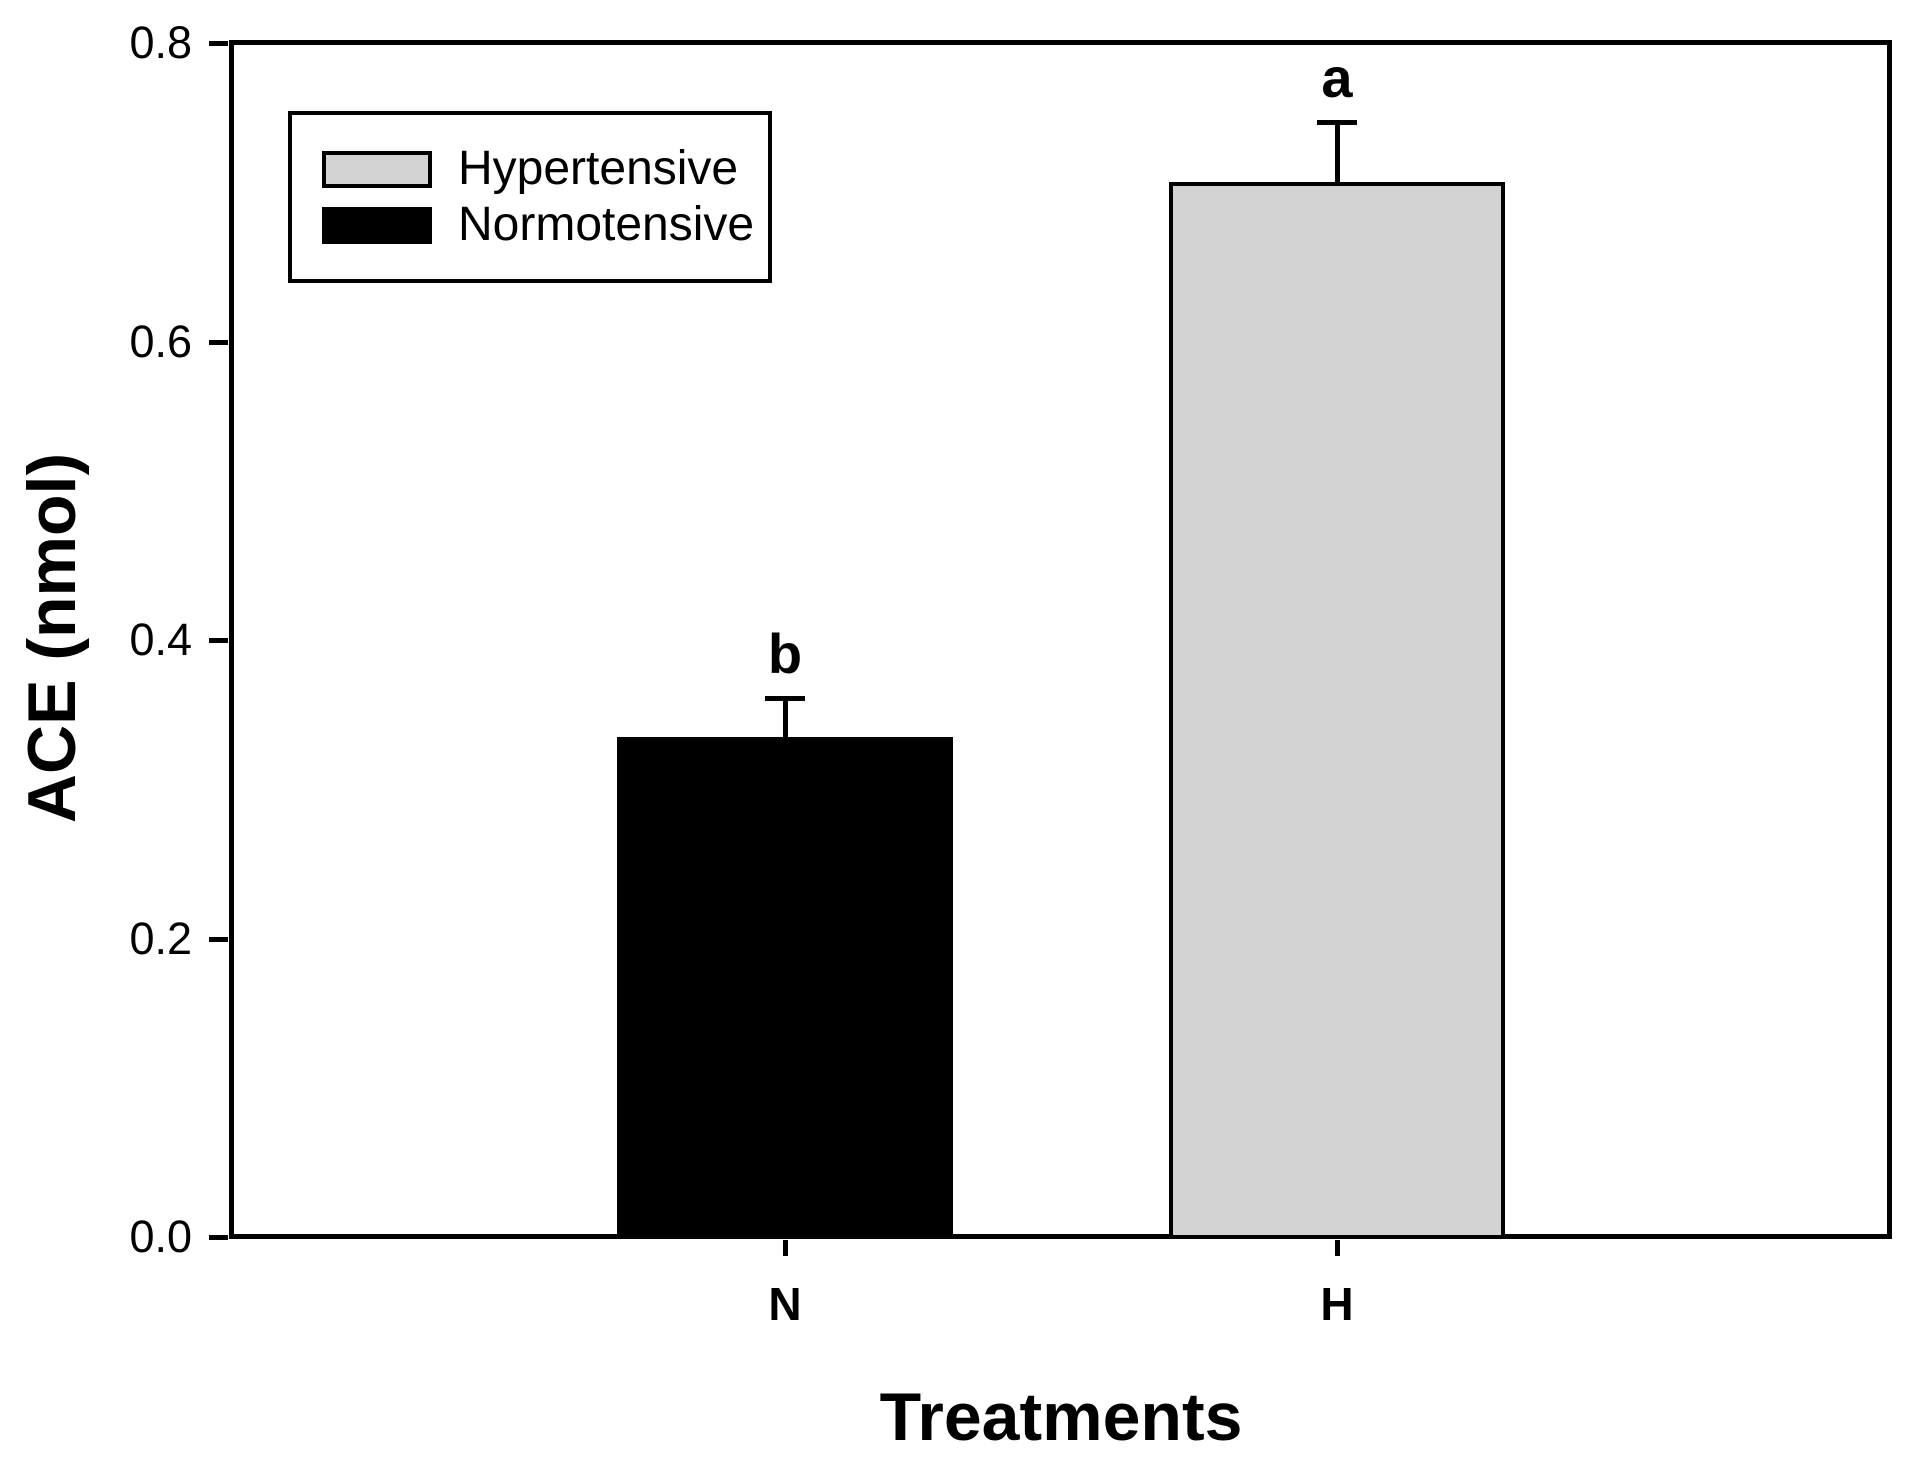 The width and height of the screenshot is (1916, 1466). What do you see at coordinates (598, 168) in the screenshot?
I see `legend-label-hypertensive: Hypertensive` at bounding box center [598, 168].